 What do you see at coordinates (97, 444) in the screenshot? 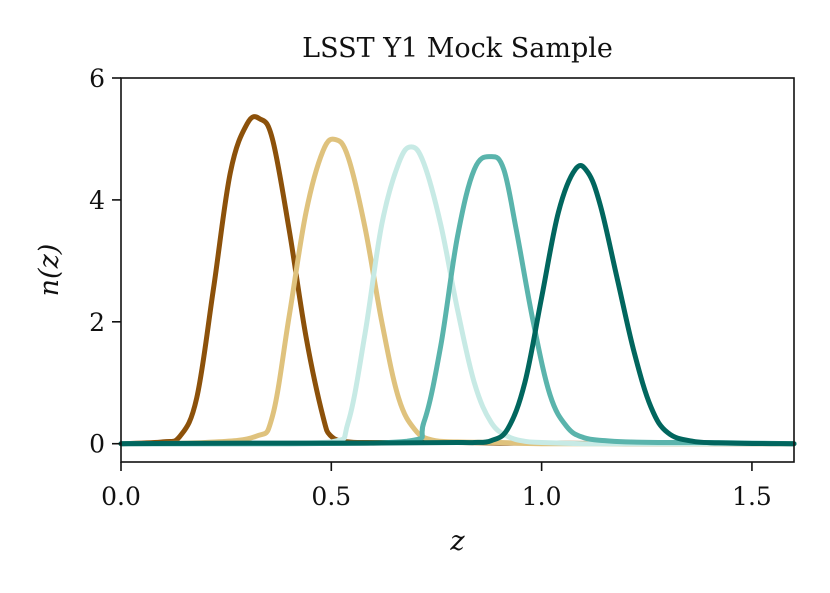
I see `y-tick-label: 0` at bounding box center [97, 444].